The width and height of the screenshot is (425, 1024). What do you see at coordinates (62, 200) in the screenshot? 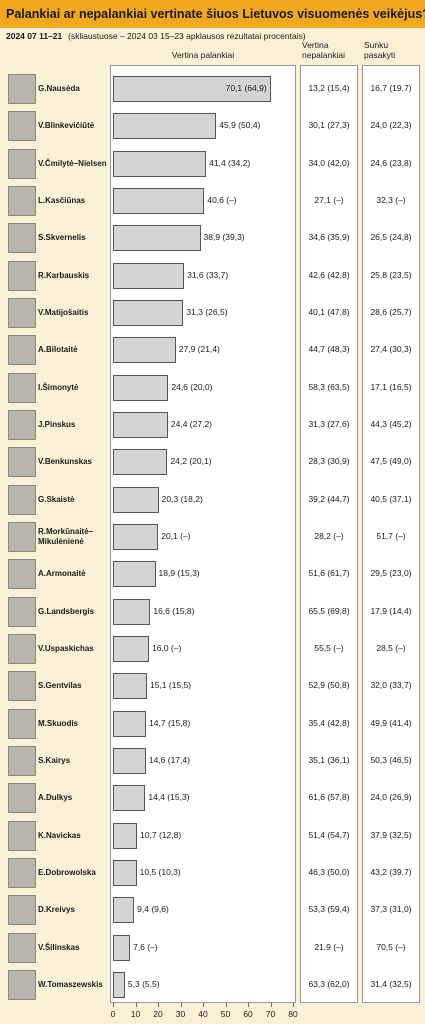
I see `name-label: L.Kasčiūnas` at bounding box center [62, 200].